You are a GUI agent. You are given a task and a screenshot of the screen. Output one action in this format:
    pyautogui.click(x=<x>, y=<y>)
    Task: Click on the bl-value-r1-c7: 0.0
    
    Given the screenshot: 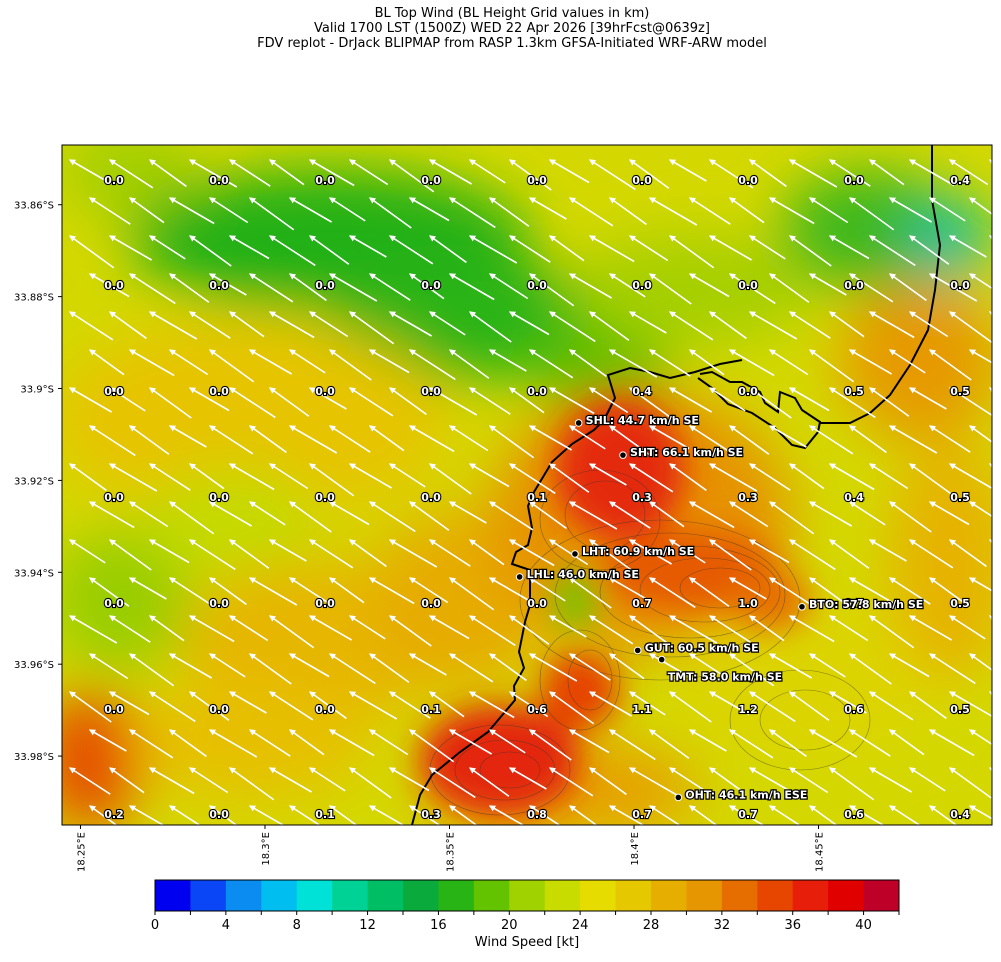 What is the action you would take?
    pyautogui.click(x=854, y=285)
    